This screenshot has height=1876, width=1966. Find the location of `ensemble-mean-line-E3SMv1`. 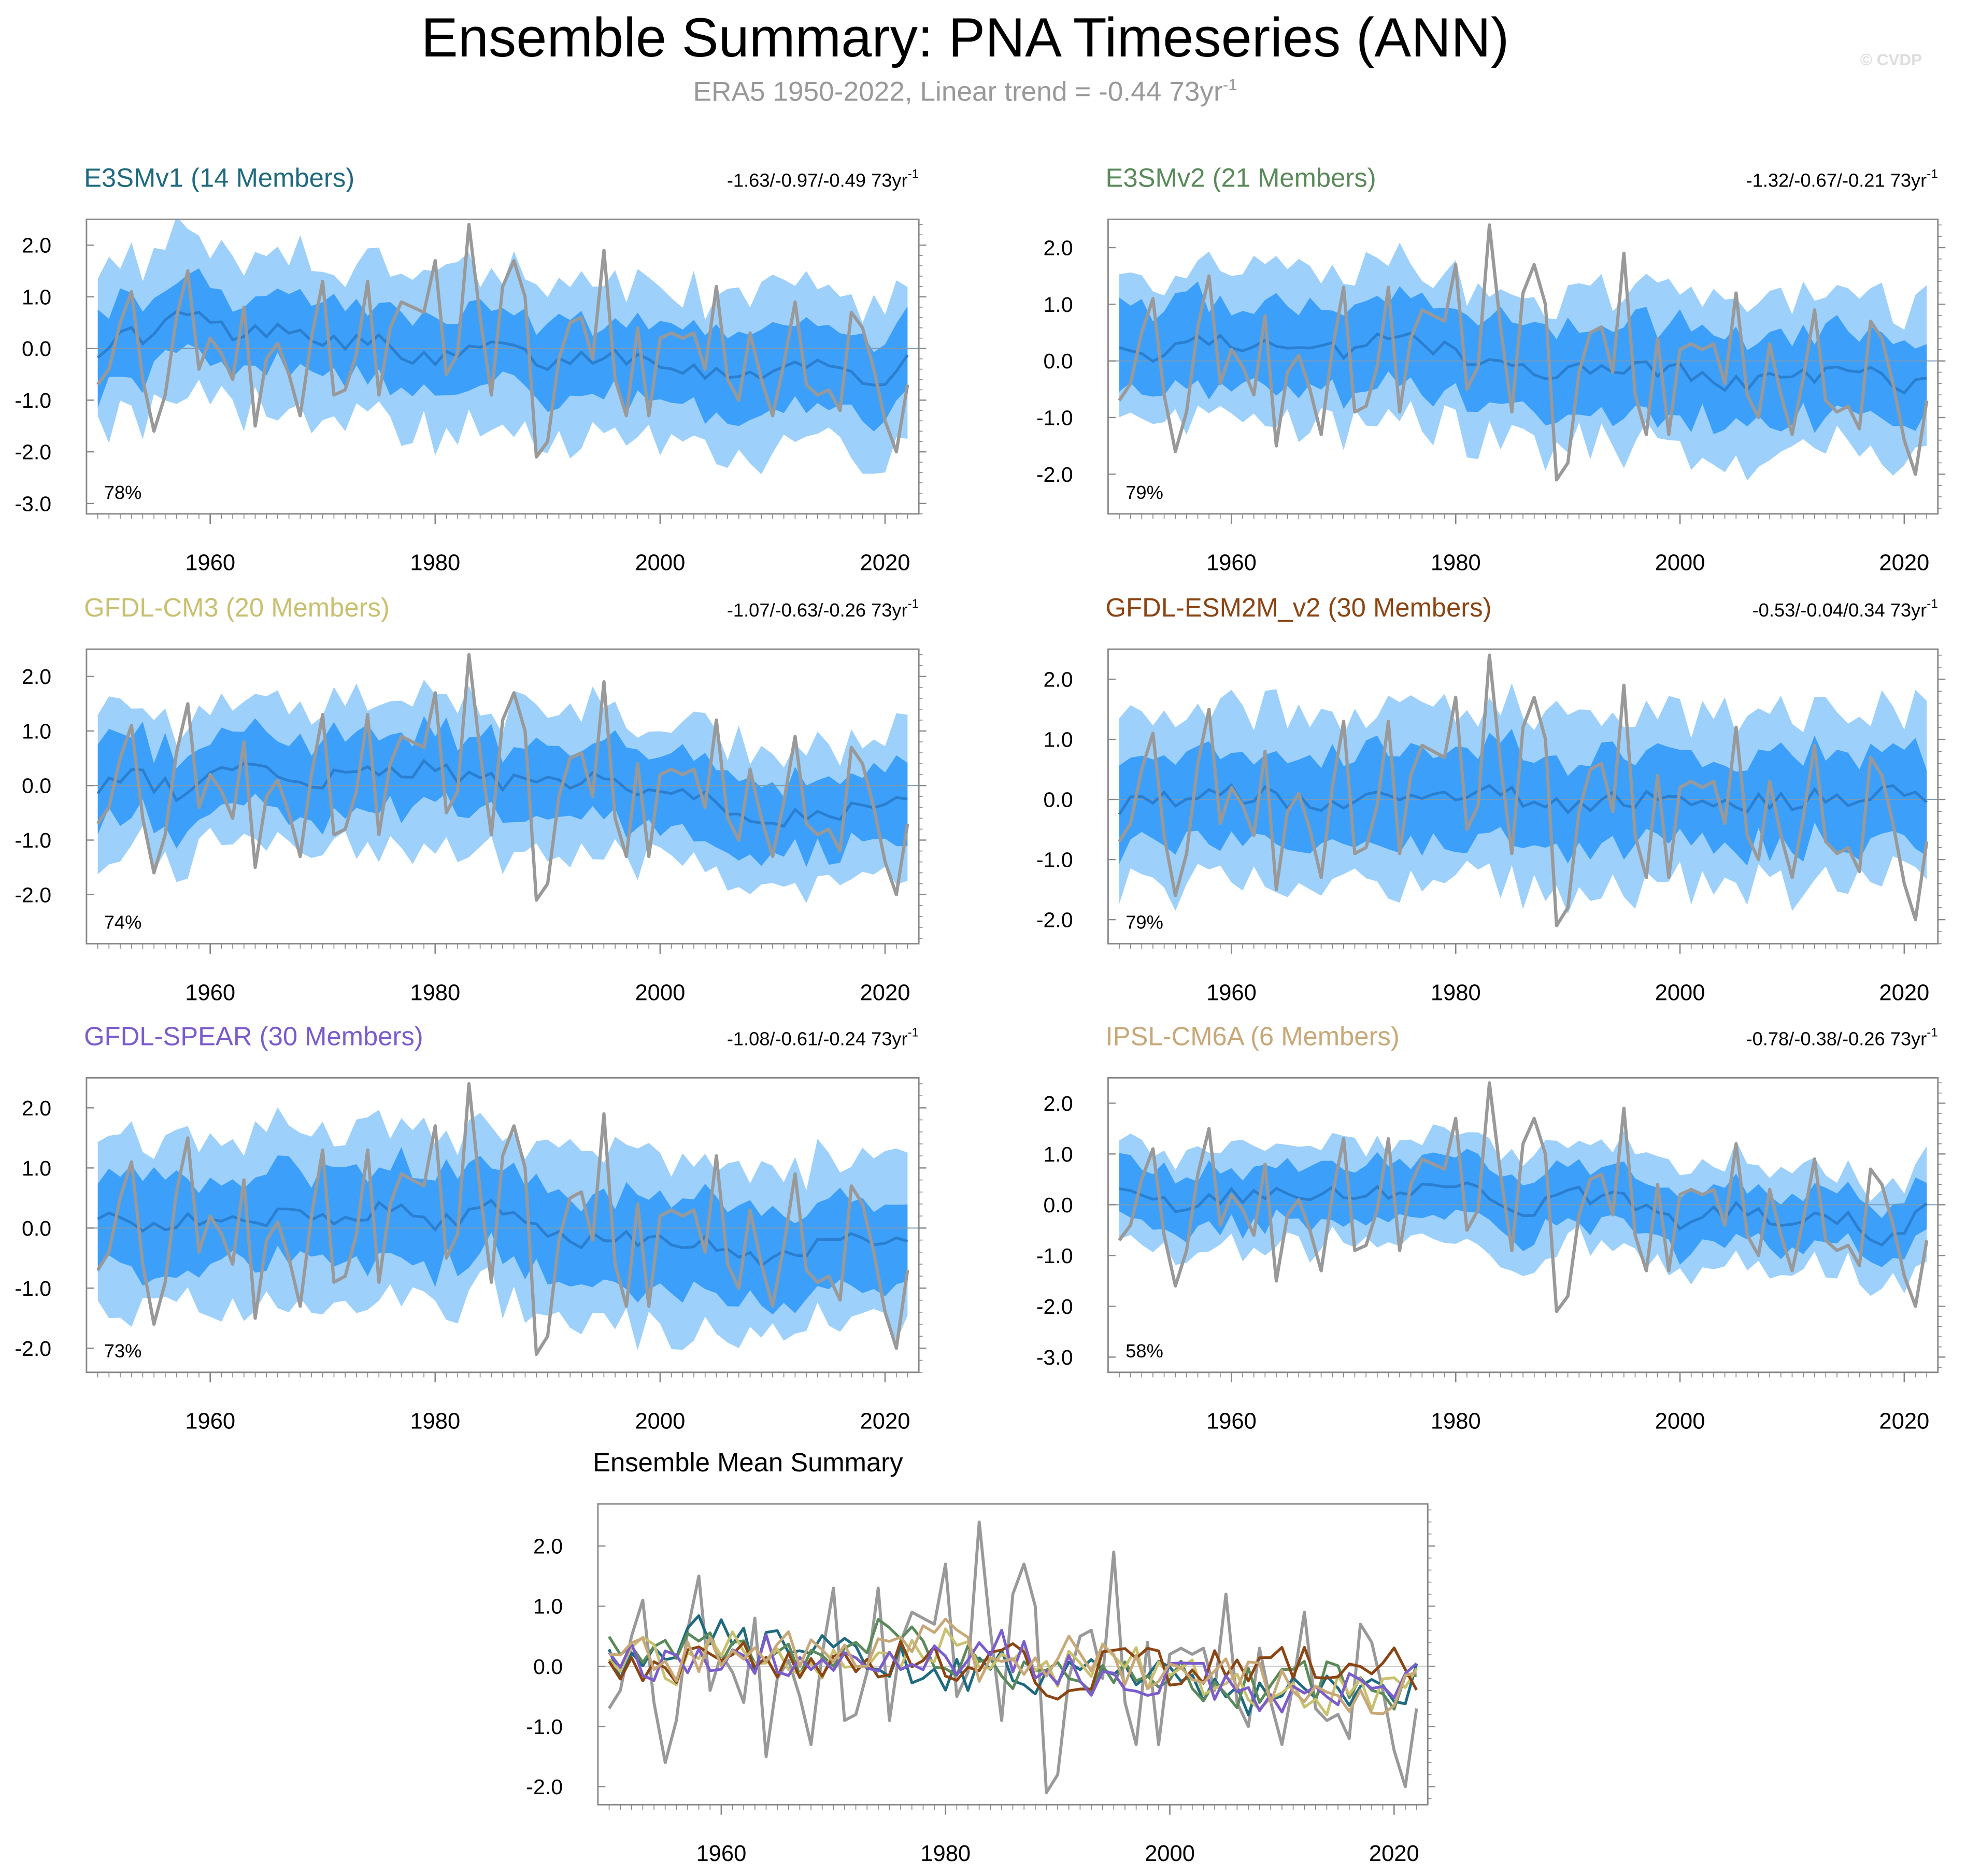

ensemble-mean-line-E3SMv1 is located at coordinates (1013, 1665).